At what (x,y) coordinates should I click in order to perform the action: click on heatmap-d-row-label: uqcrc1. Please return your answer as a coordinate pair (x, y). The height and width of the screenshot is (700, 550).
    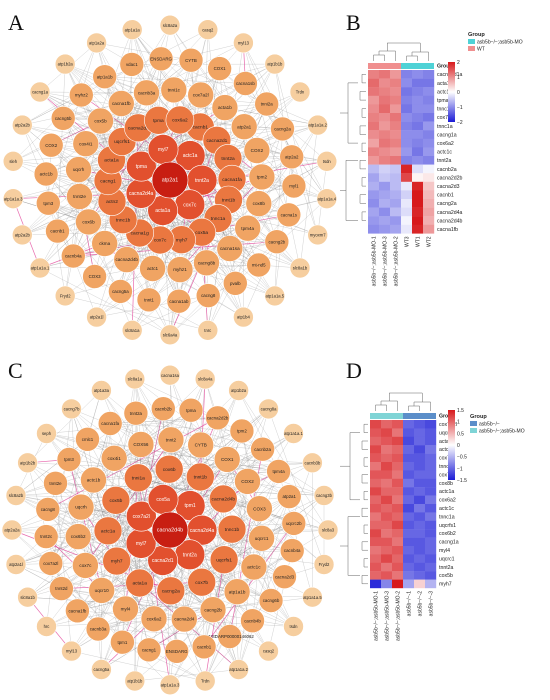
    Looking at the image, I should click on (447, 559).